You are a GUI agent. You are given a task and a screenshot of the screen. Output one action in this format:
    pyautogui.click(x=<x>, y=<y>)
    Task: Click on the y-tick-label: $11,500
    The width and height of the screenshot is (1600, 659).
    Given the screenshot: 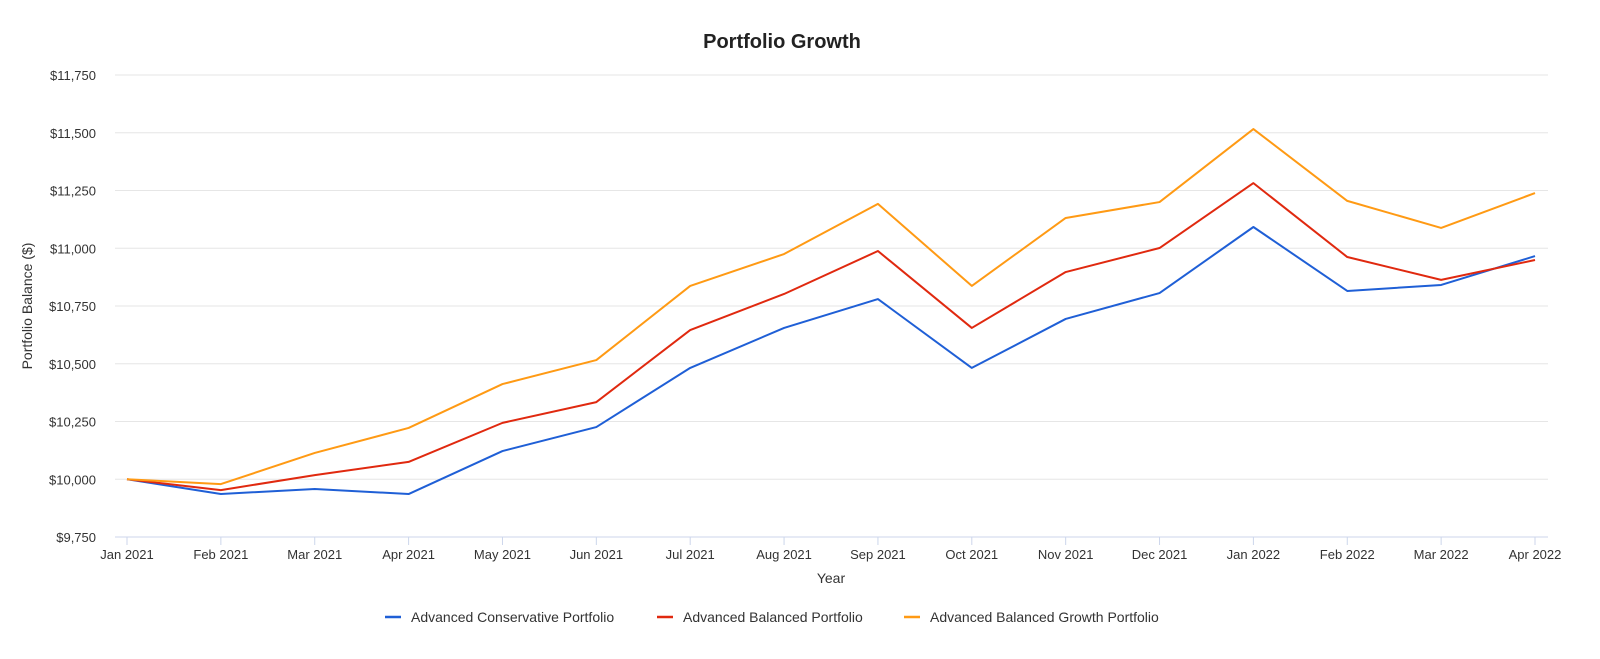 What is the action you would take?
    pyautogui.click(x=73, y=133)
    